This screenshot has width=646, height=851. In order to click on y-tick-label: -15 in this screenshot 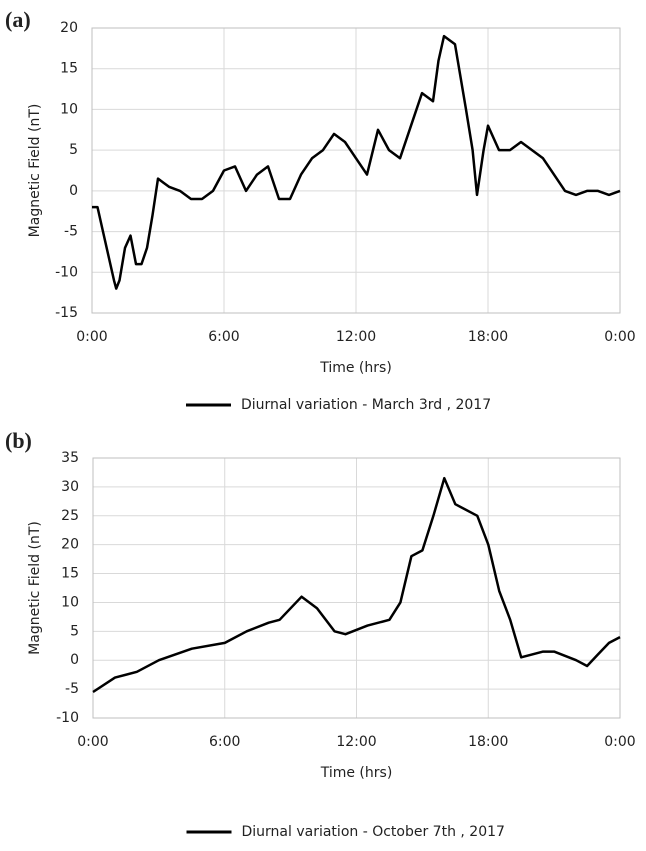, I will do `click(66, 313)`.